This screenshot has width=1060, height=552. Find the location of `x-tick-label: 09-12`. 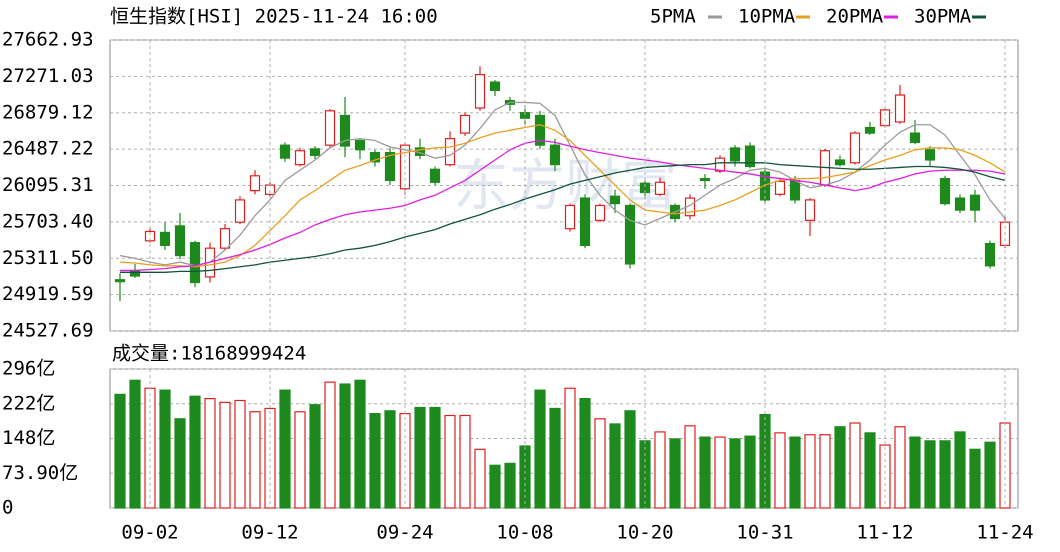

x-tick-label: 09-12 is located at coordinates (269, 533).